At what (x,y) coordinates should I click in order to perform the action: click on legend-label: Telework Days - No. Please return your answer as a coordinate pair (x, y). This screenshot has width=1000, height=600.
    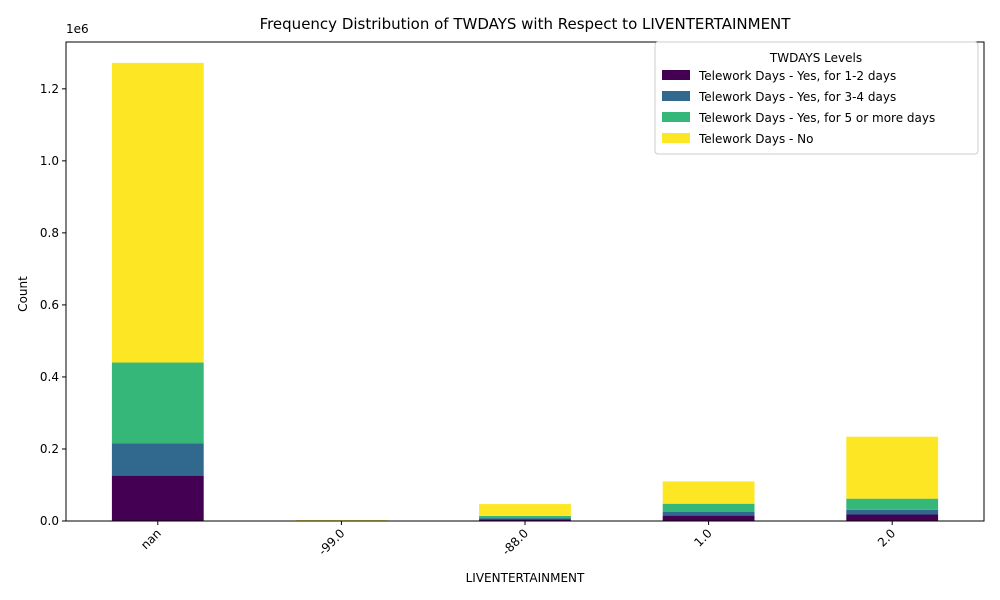
    Looking at the image, I should click on (755, 139).